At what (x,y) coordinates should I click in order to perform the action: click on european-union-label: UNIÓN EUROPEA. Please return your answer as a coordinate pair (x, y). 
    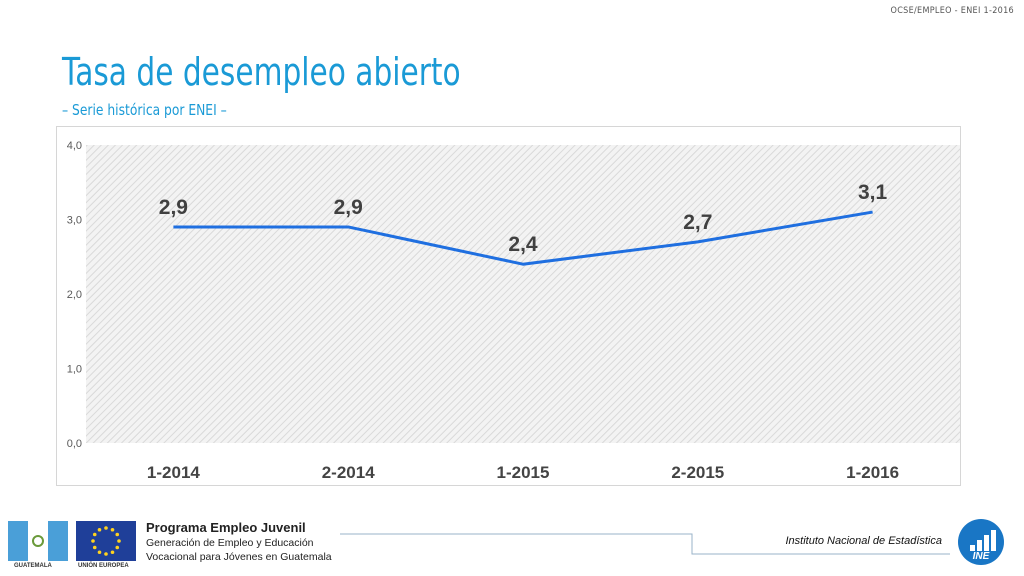
    Looking at the image, I should click on (103, 566).